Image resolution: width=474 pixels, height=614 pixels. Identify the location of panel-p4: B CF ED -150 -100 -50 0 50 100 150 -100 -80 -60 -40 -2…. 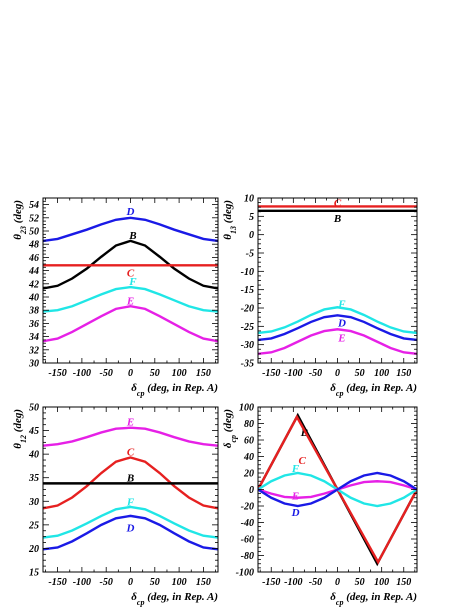
(320, 505).